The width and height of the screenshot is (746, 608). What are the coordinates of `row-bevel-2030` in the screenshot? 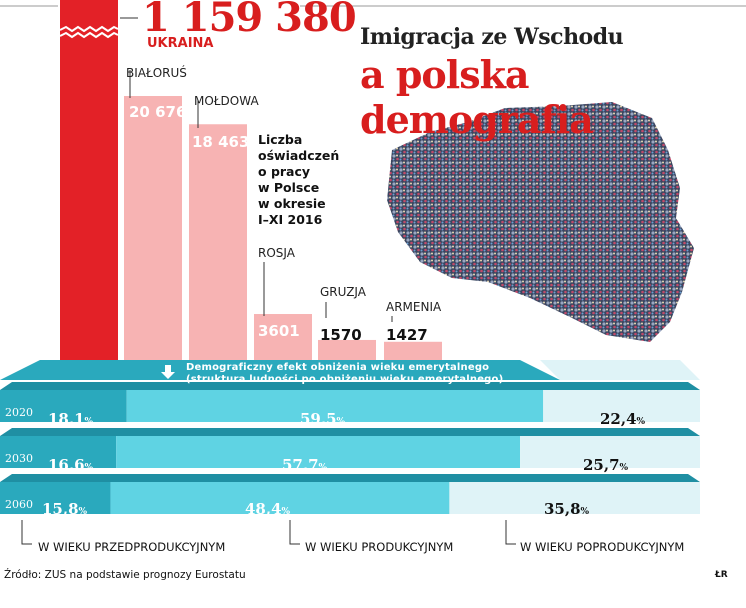 It's located at (350, 432).